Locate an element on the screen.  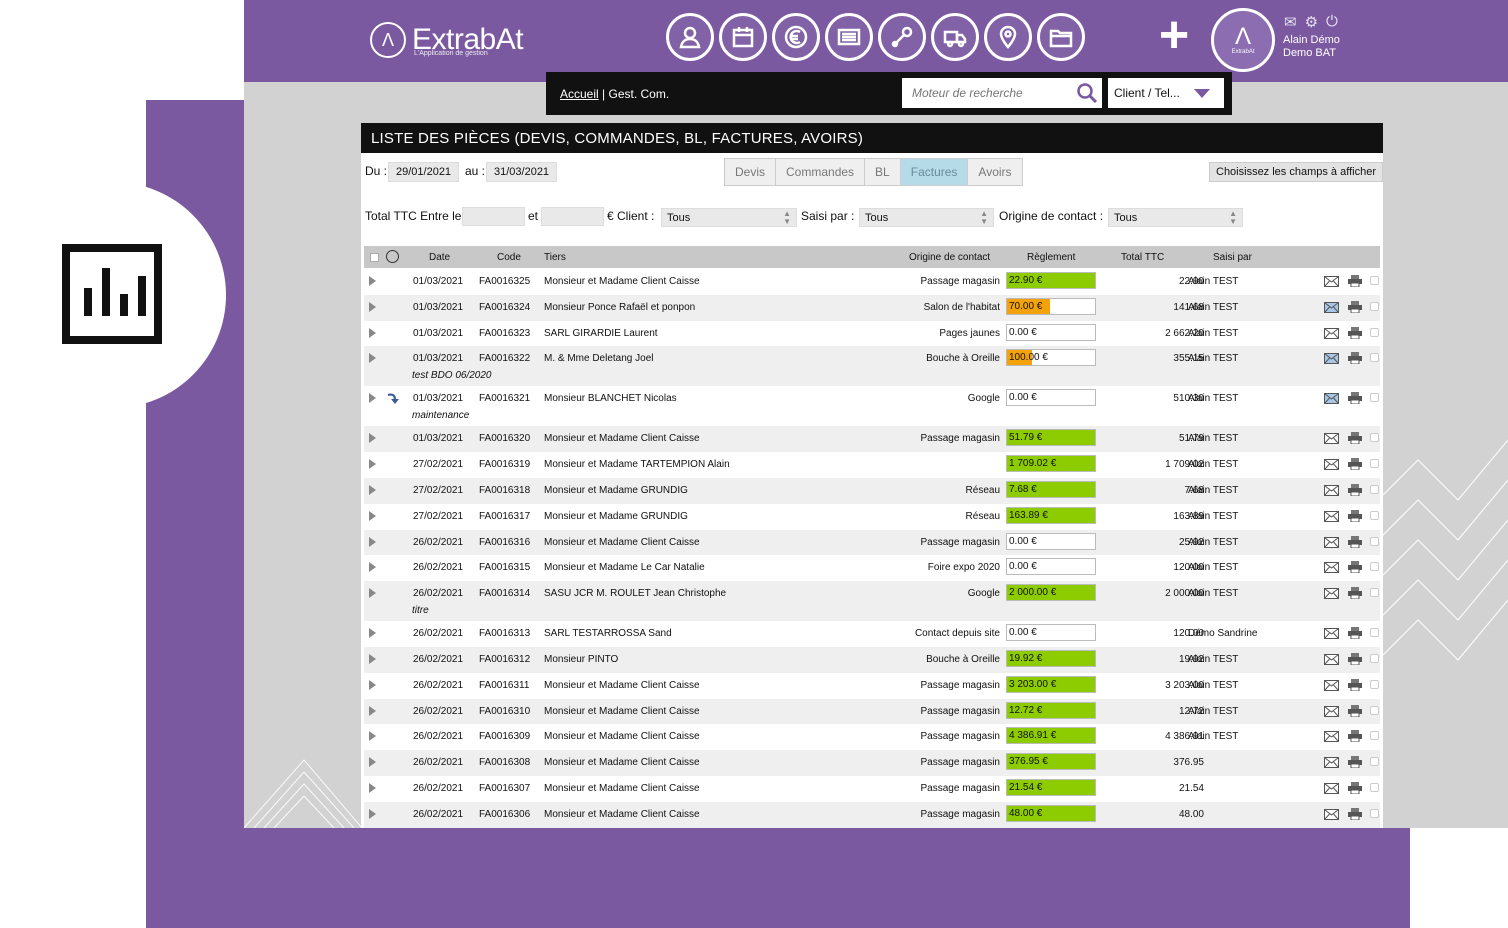
col-total-ttc: Total TTC is located at coordinates (1143, 257).